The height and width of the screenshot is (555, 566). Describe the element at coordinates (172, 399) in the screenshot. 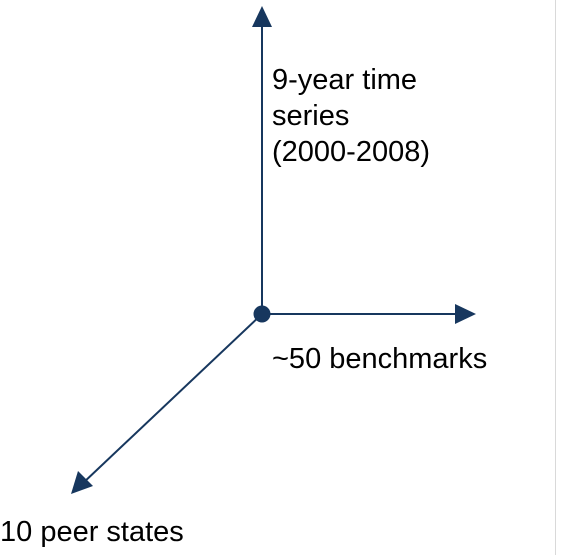

I see `states-axis-arrow` at that location.